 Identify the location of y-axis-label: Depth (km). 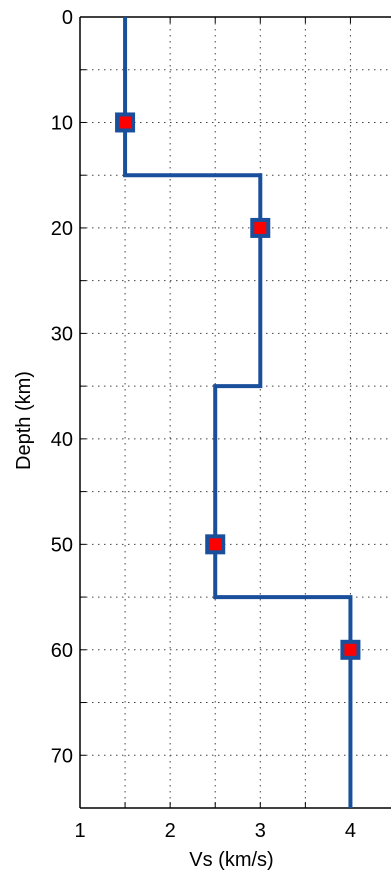
(24, 420).